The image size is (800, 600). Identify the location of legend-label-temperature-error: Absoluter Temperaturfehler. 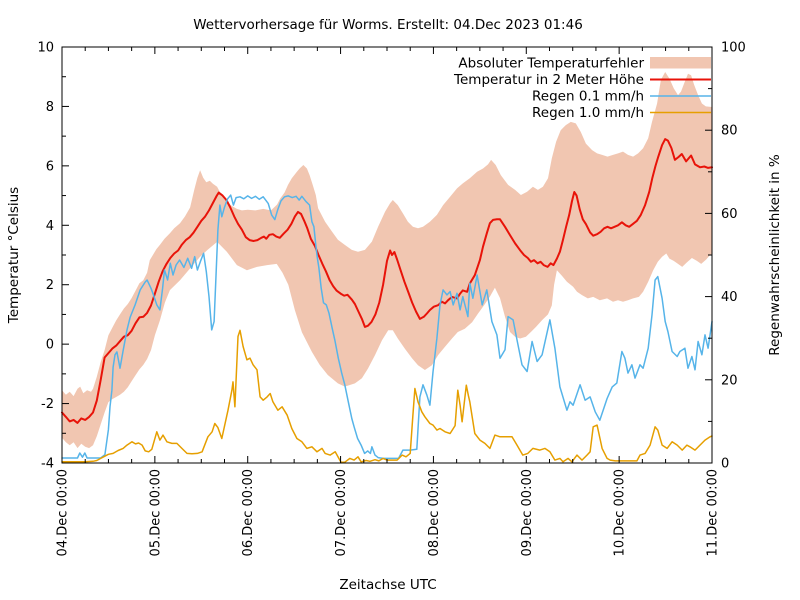
(551, 64).